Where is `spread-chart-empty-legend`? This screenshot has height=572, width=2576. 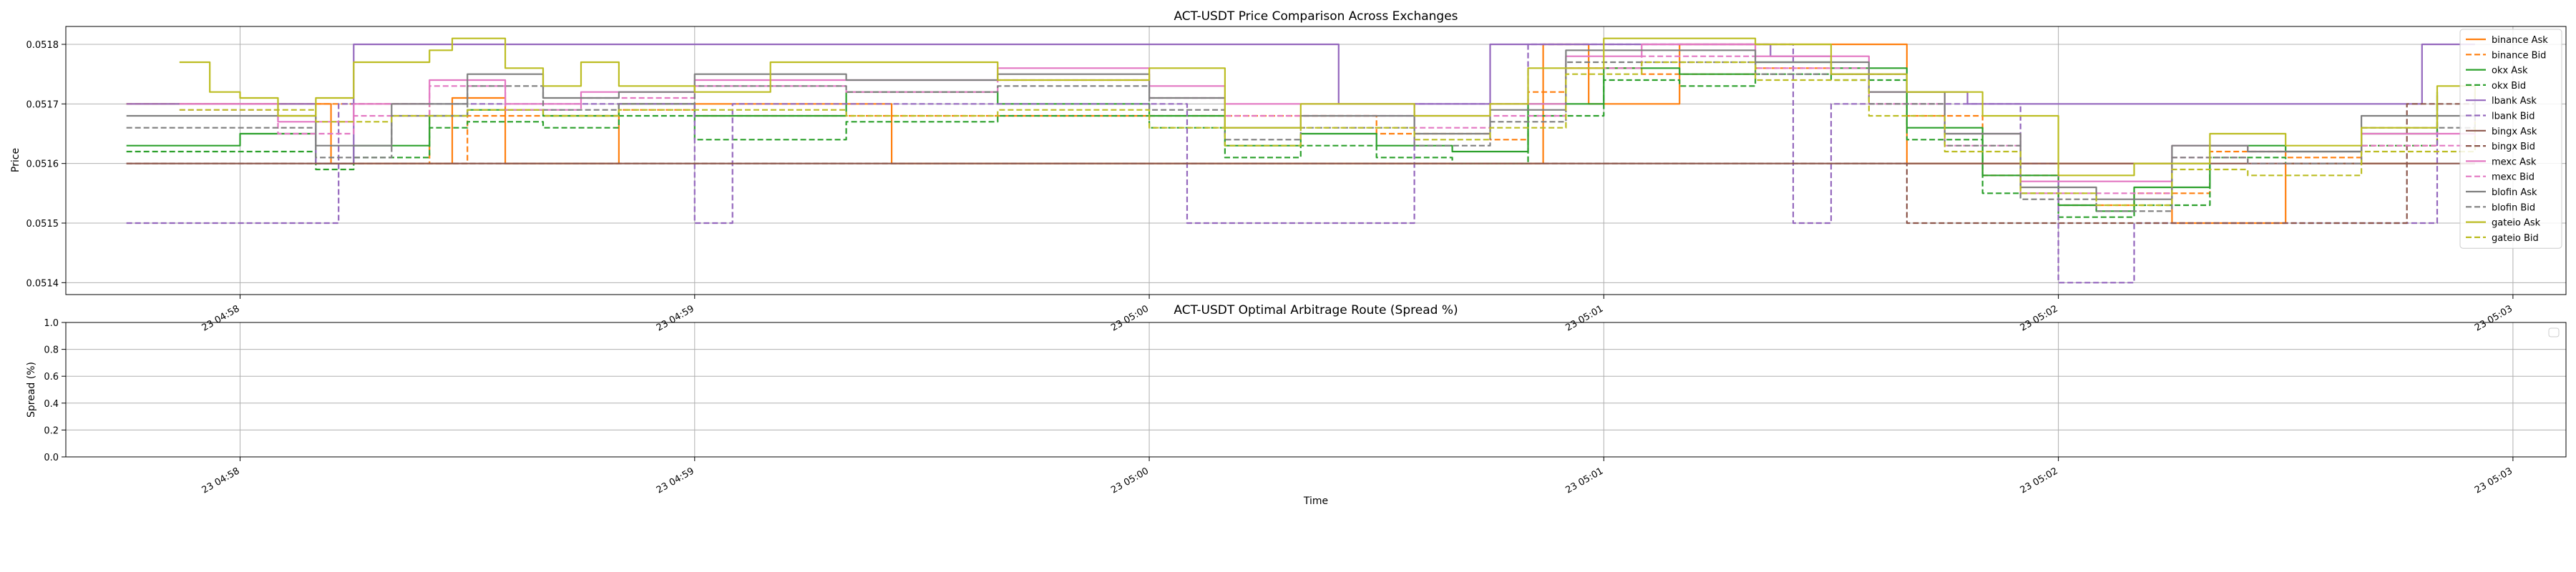 spread-chart-empty-legend is located at coordinates (2554, 332).